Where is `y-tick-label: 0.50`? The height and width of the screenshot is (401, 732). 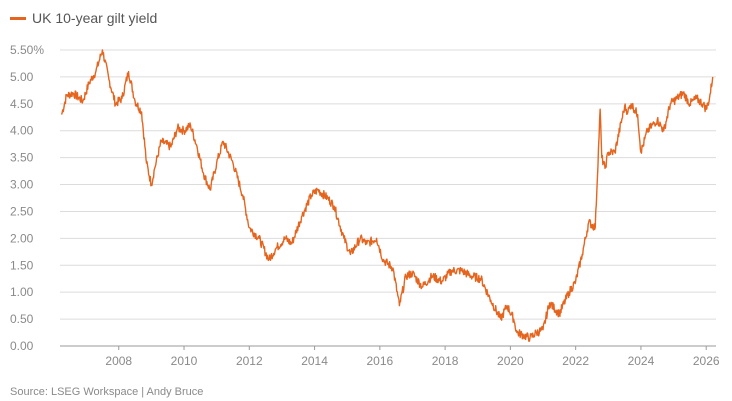
y-tick-label: 0.50 is located at coordinates (22, 319).